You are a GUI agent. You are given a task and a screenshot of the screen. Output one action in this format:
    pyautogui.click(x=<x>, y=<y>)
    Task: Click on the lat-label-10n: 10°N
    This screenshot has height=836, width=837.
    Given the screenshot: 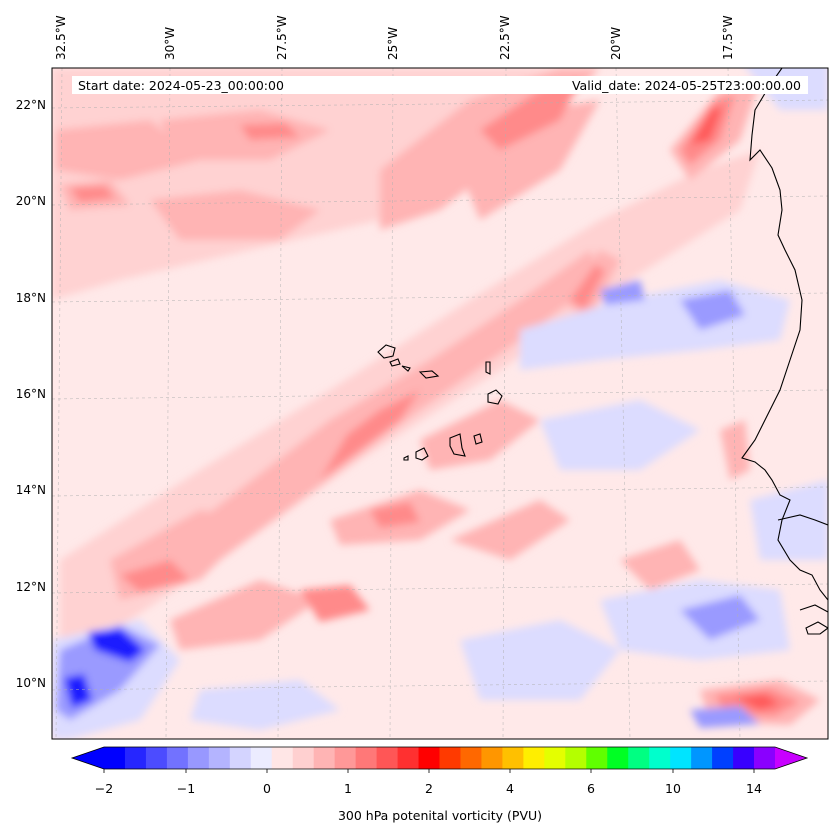 What is the action you would take?
    pyautogui.click(x=30, y=683)
    